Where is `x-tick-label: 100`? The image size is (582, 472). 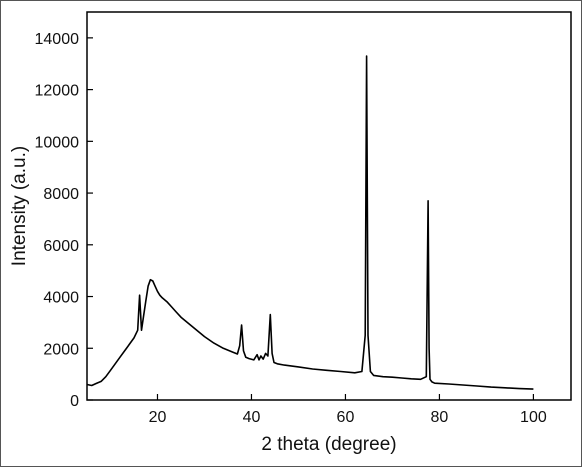
x-tick-label: 100 is located at coordinates (533, 417).